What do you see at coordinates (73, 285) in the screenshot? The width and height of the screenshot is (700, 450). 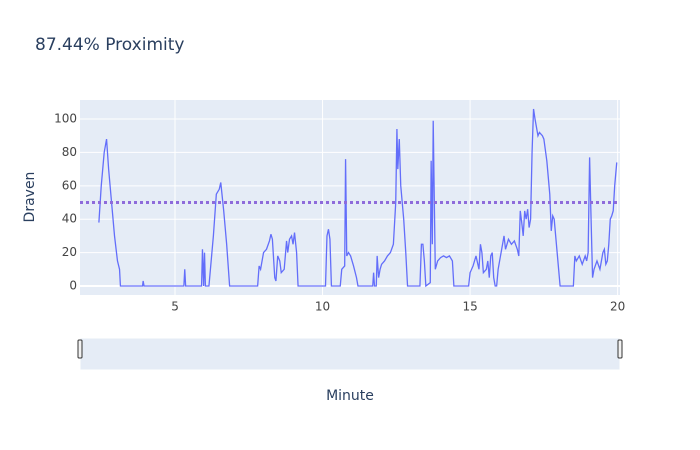 I see `y-tick-label: 0` at bounding box center [73, 285].